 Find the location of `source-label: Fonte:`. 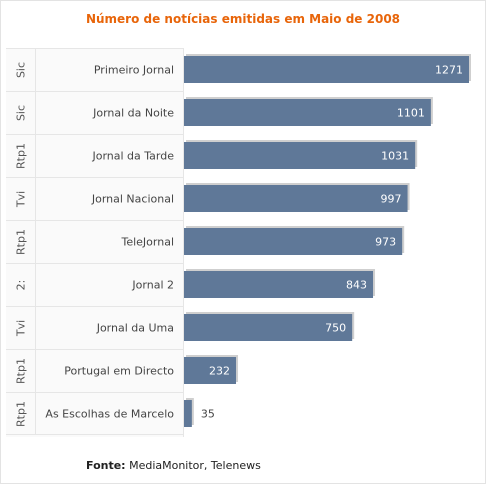

source-label: Fonte: is located at coordinates (106, 465).